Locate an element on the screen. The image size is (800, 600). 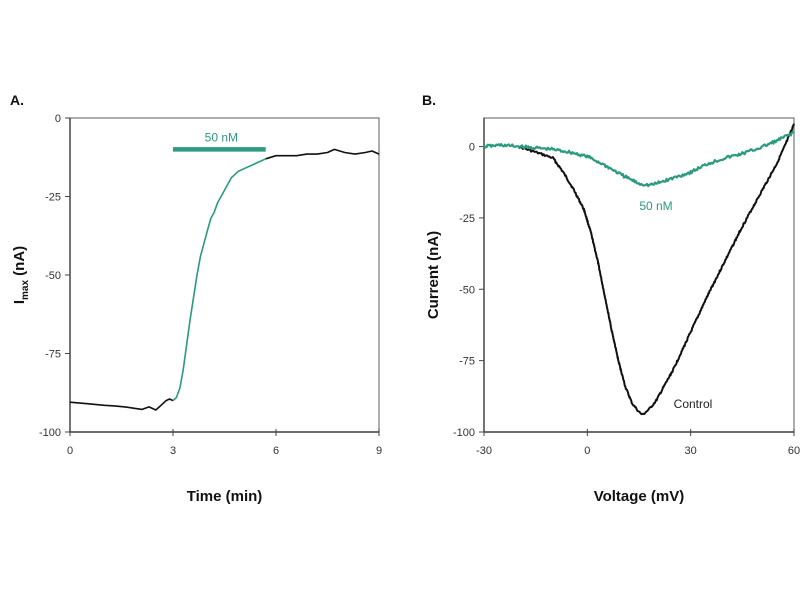
x-axis-title: Time (min) is located at coordinates (225, 496).